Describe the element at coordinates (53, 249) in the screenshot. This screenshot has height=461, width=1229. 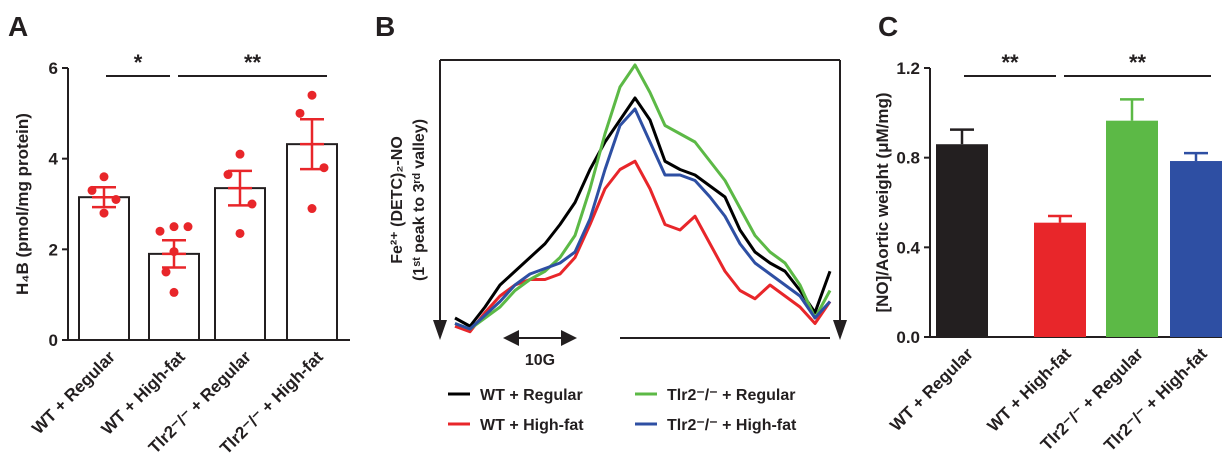
I see `y-tick-label: 2` at that location.